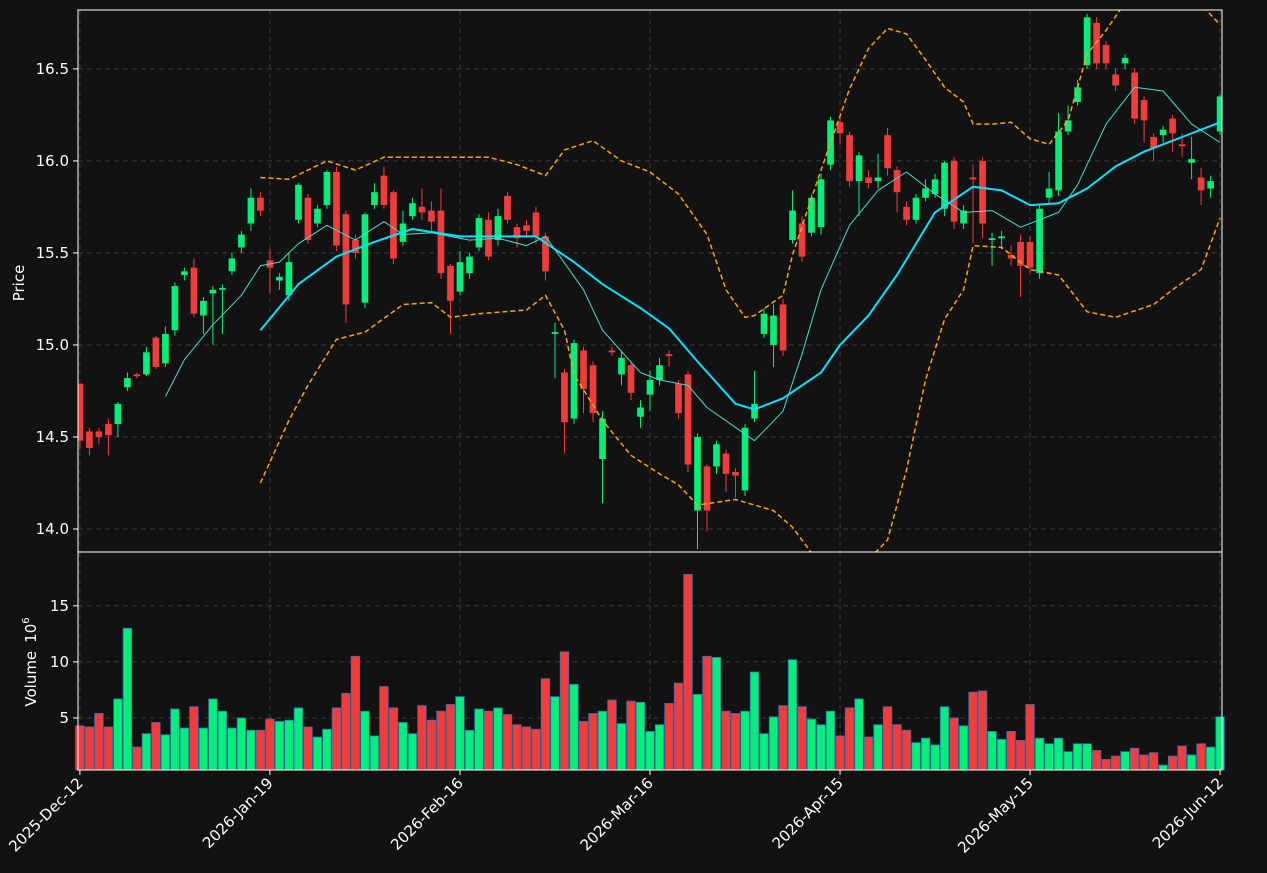 The image size is (1267, 873). I want to click on volume-unit-base: 10, so click(31, 633).